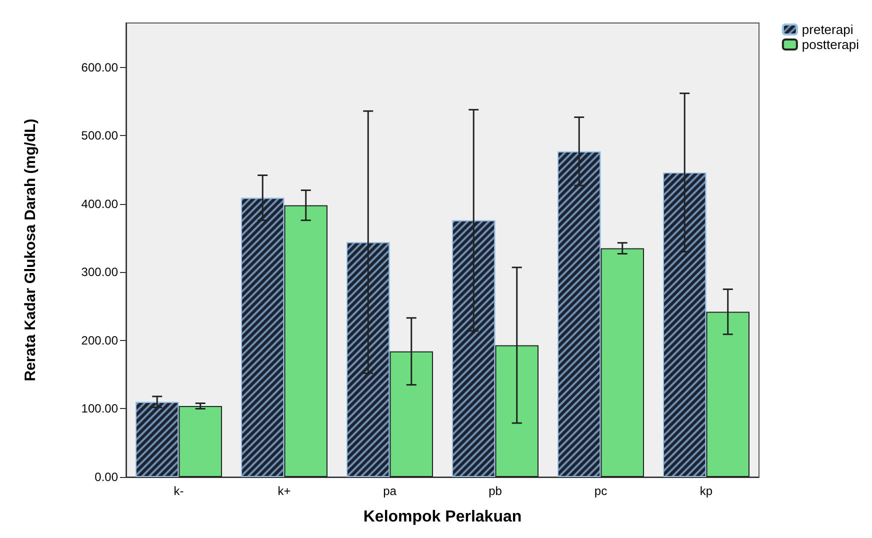 The width and height of the screenshot is (872, 538). Describe the element at coordinates (30, 250) in the screenshot. I see `y-axis-title: Rerata Kadar Glukosa Darah (mg/dL)` at that location.